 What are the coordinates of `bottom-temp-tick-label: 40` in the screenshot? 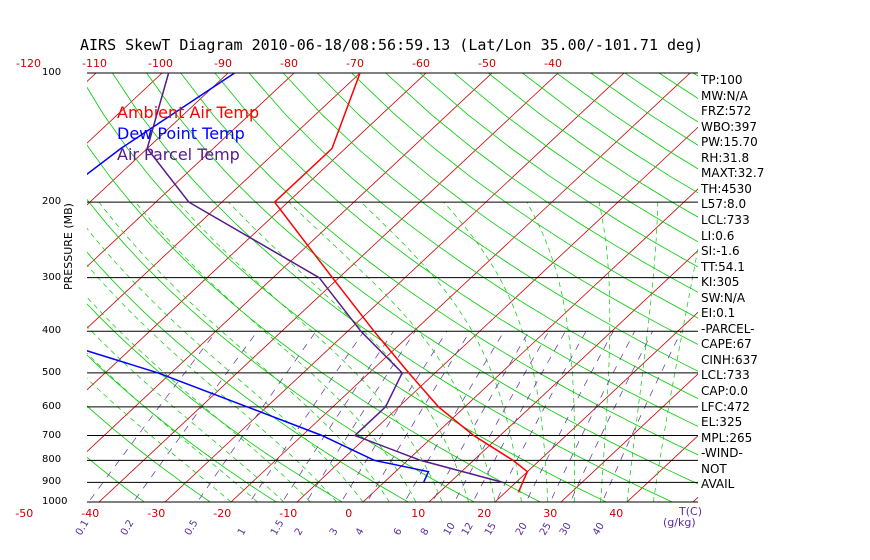 It's located at (616, 513).